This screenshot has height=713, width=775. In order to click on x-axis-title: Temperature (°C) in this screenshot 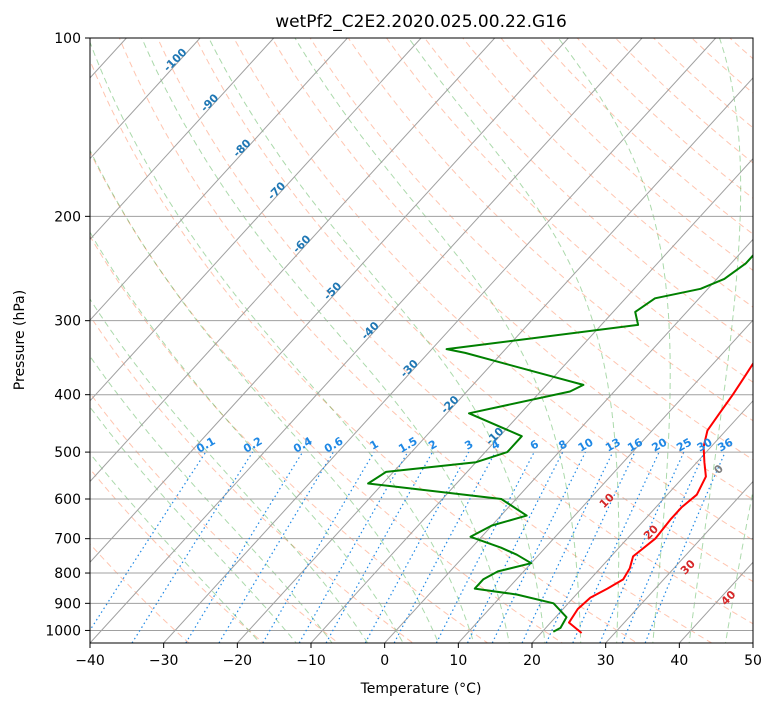, I will do `click(421, 689)`.